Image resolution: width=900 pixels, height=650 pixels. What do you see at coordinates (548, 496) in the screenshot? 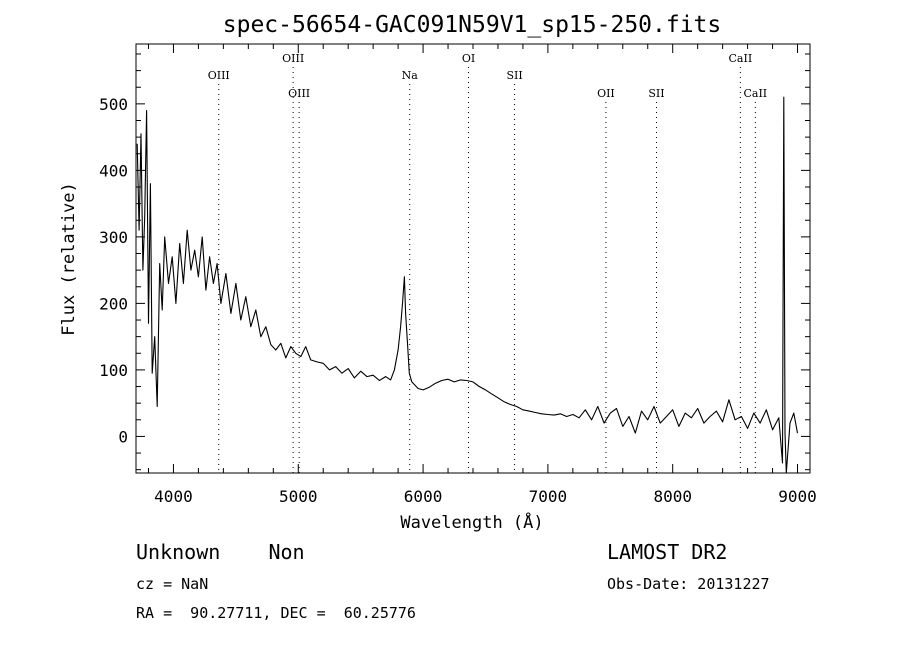
I see `x-tick-label: 7000` at bounding box center [548, 496].